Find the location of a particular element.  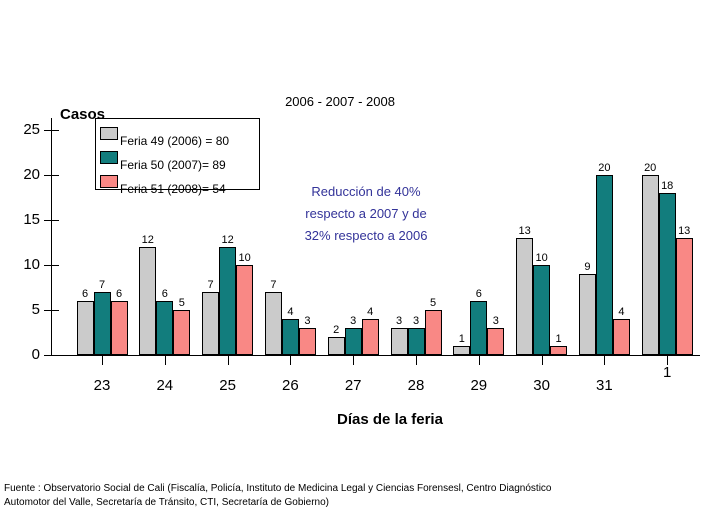

x-axis-category-label: 23 is located at coordinates (102, 385).